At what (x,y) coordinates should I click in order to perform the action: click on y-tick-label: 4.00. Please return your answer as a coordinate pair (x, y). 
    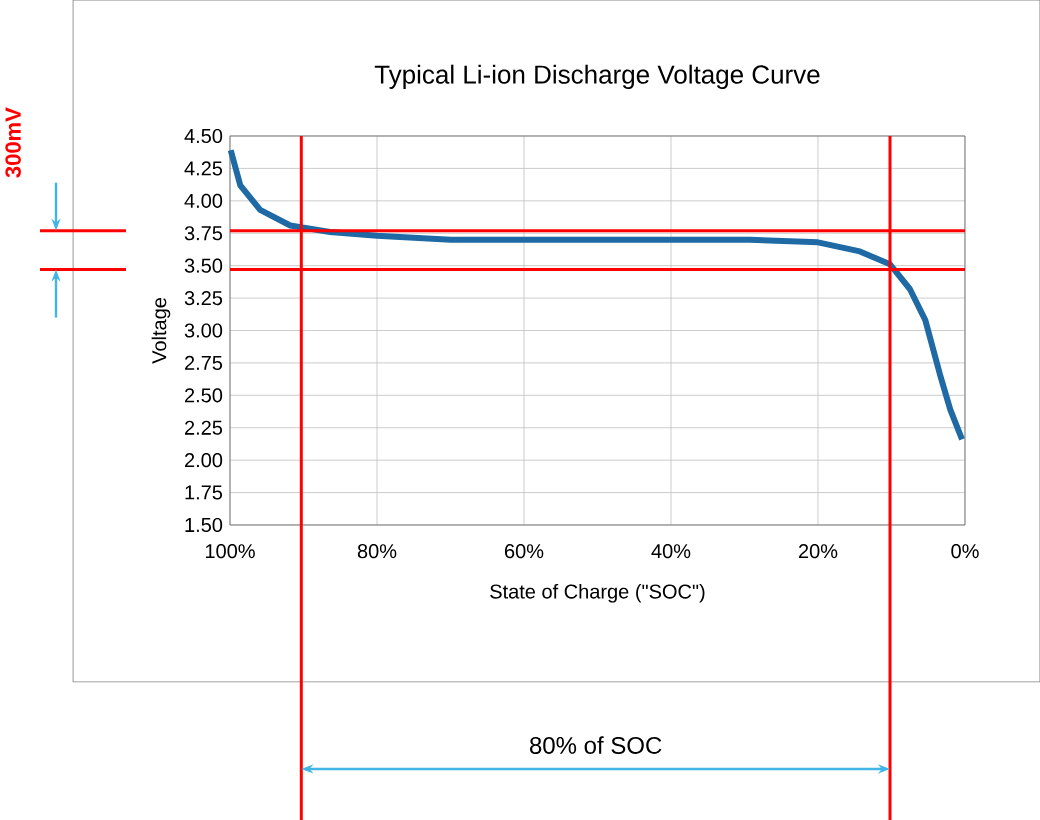
    Looking at the image, I should click on (203, 200).